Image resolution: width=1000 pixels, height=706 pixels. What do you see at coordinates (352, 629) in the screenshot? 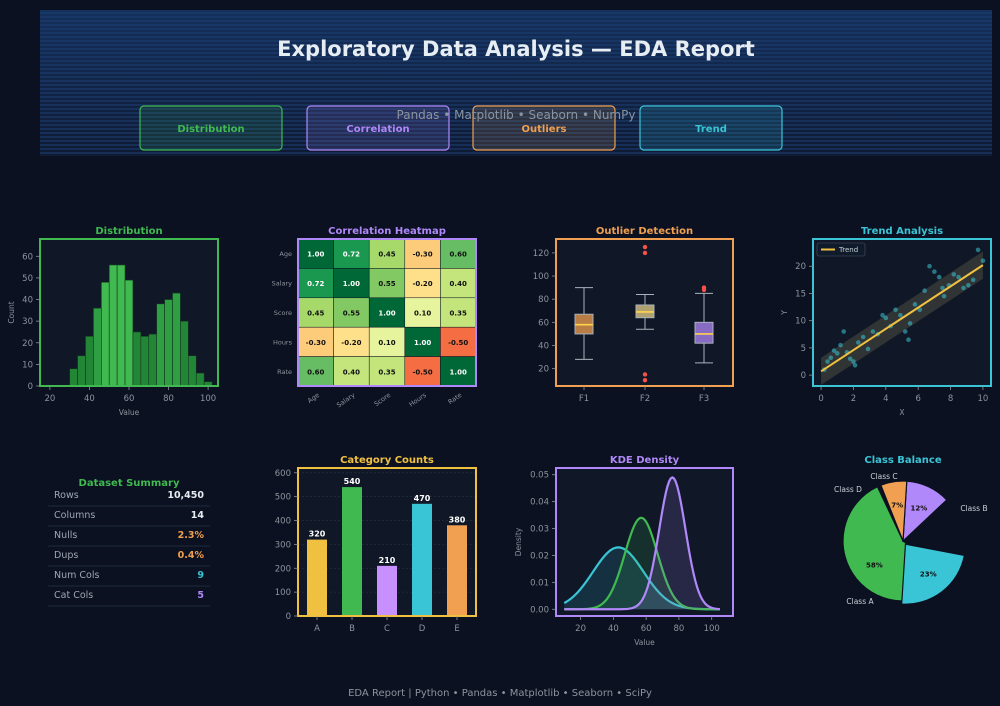
I see `x-tick-label: B` at bounding box center [352, 629].